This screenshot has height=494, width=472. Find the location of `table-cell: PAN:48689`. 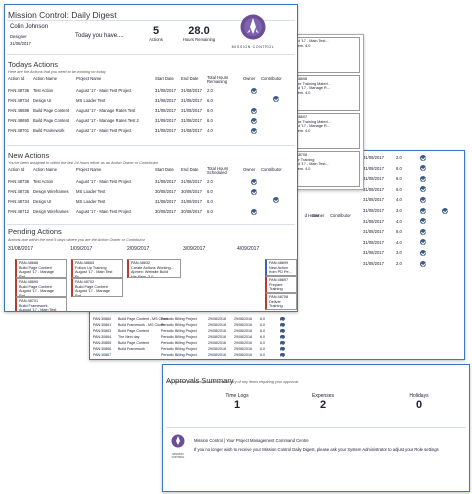

table-cell: PAN:48689 is located at coordinates (19, 110).